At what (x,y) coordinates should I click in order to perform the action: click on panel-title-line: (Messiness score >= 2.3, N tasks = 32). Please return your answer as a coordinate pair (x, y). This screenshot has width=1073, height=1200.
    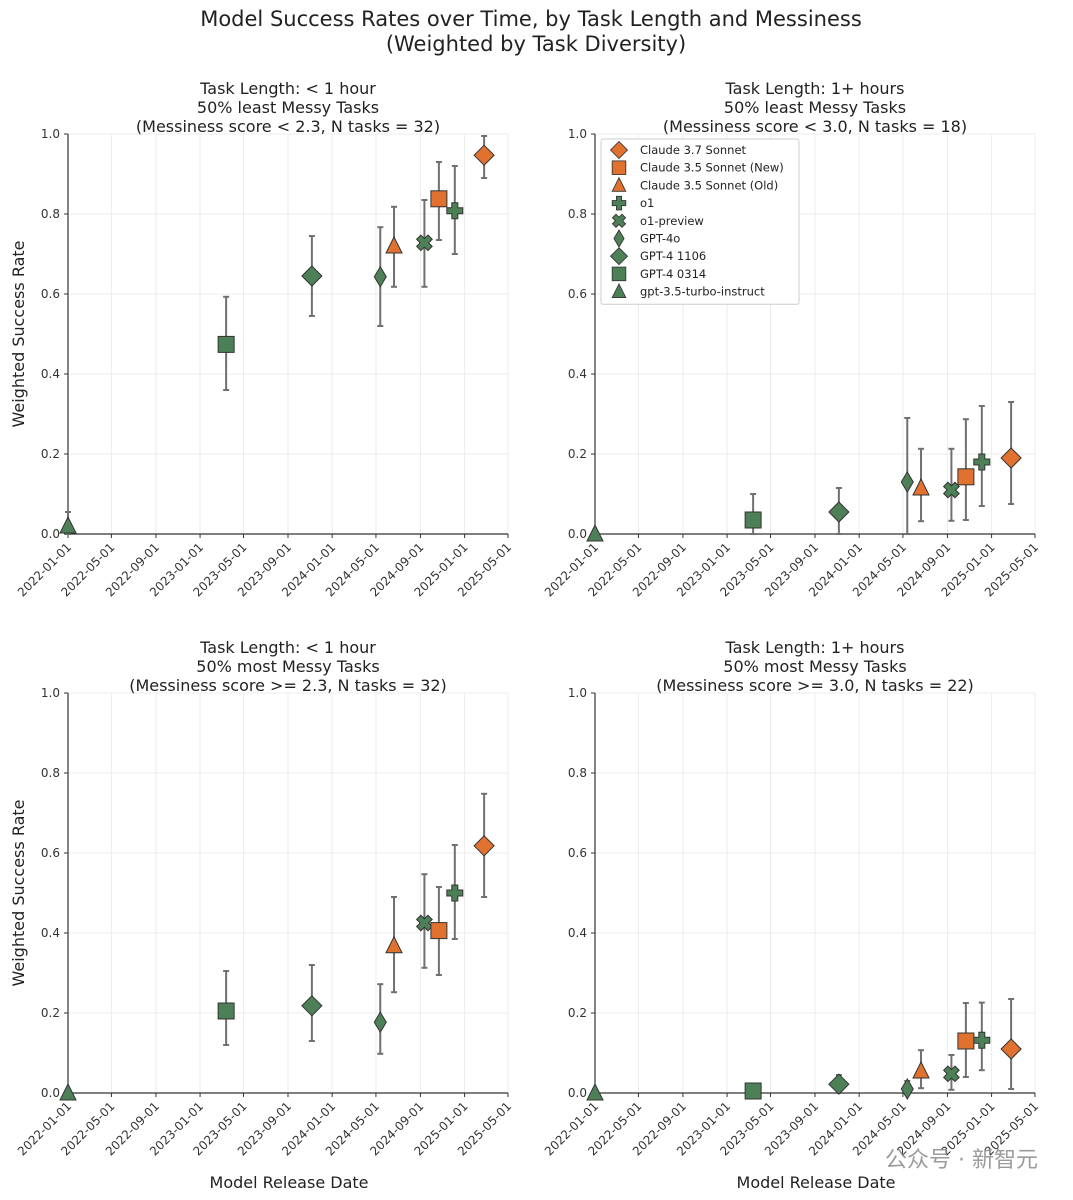
    Looking at the image, I should click on (288, 685).